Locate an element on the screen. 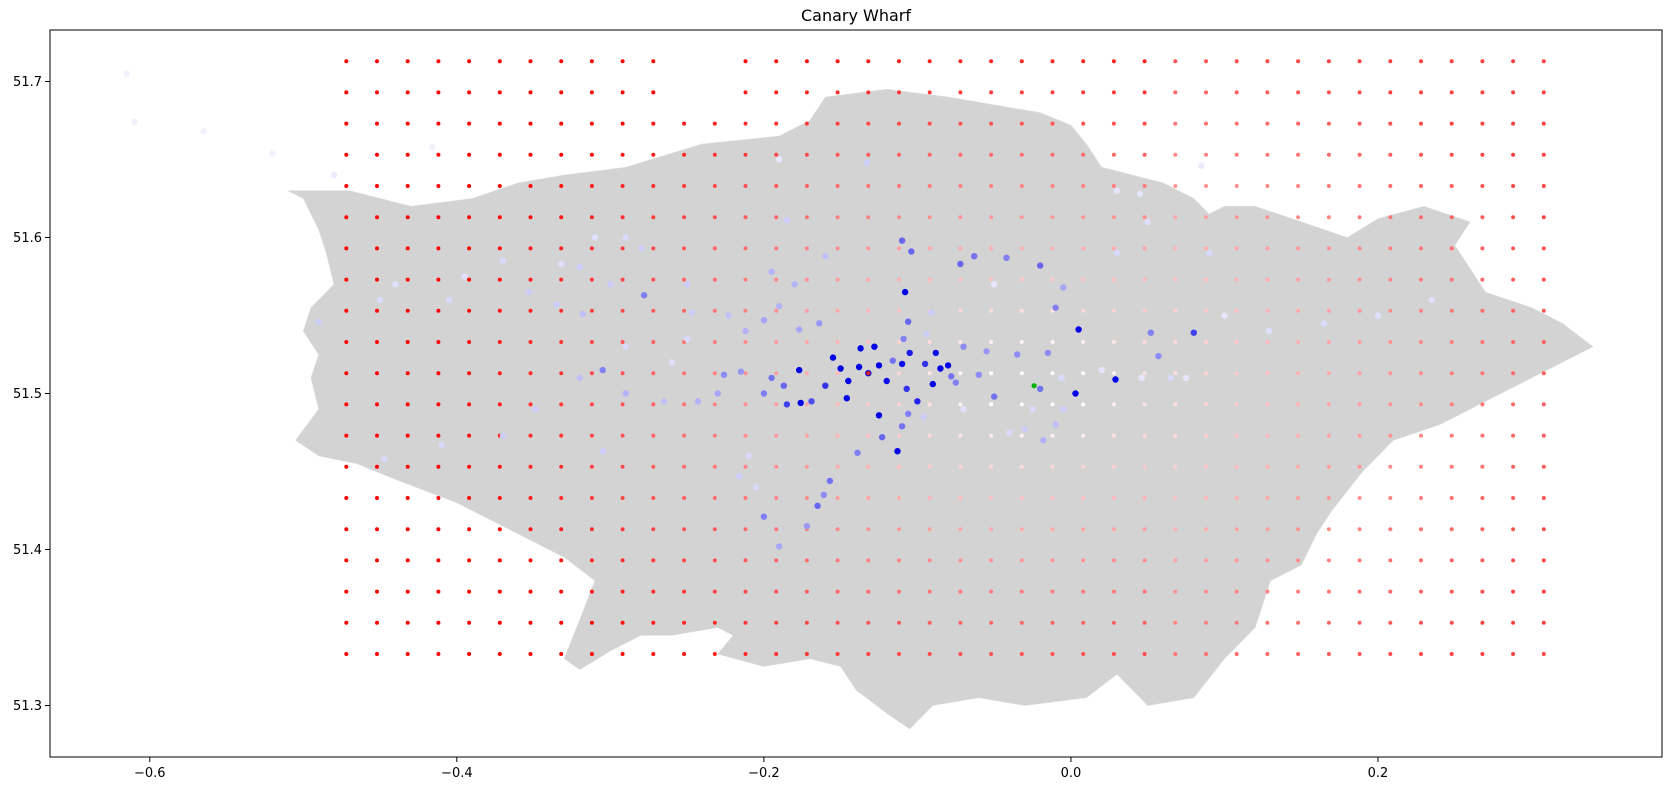  x-tick-label: 0.2 is located at coordinates (1378, 773).